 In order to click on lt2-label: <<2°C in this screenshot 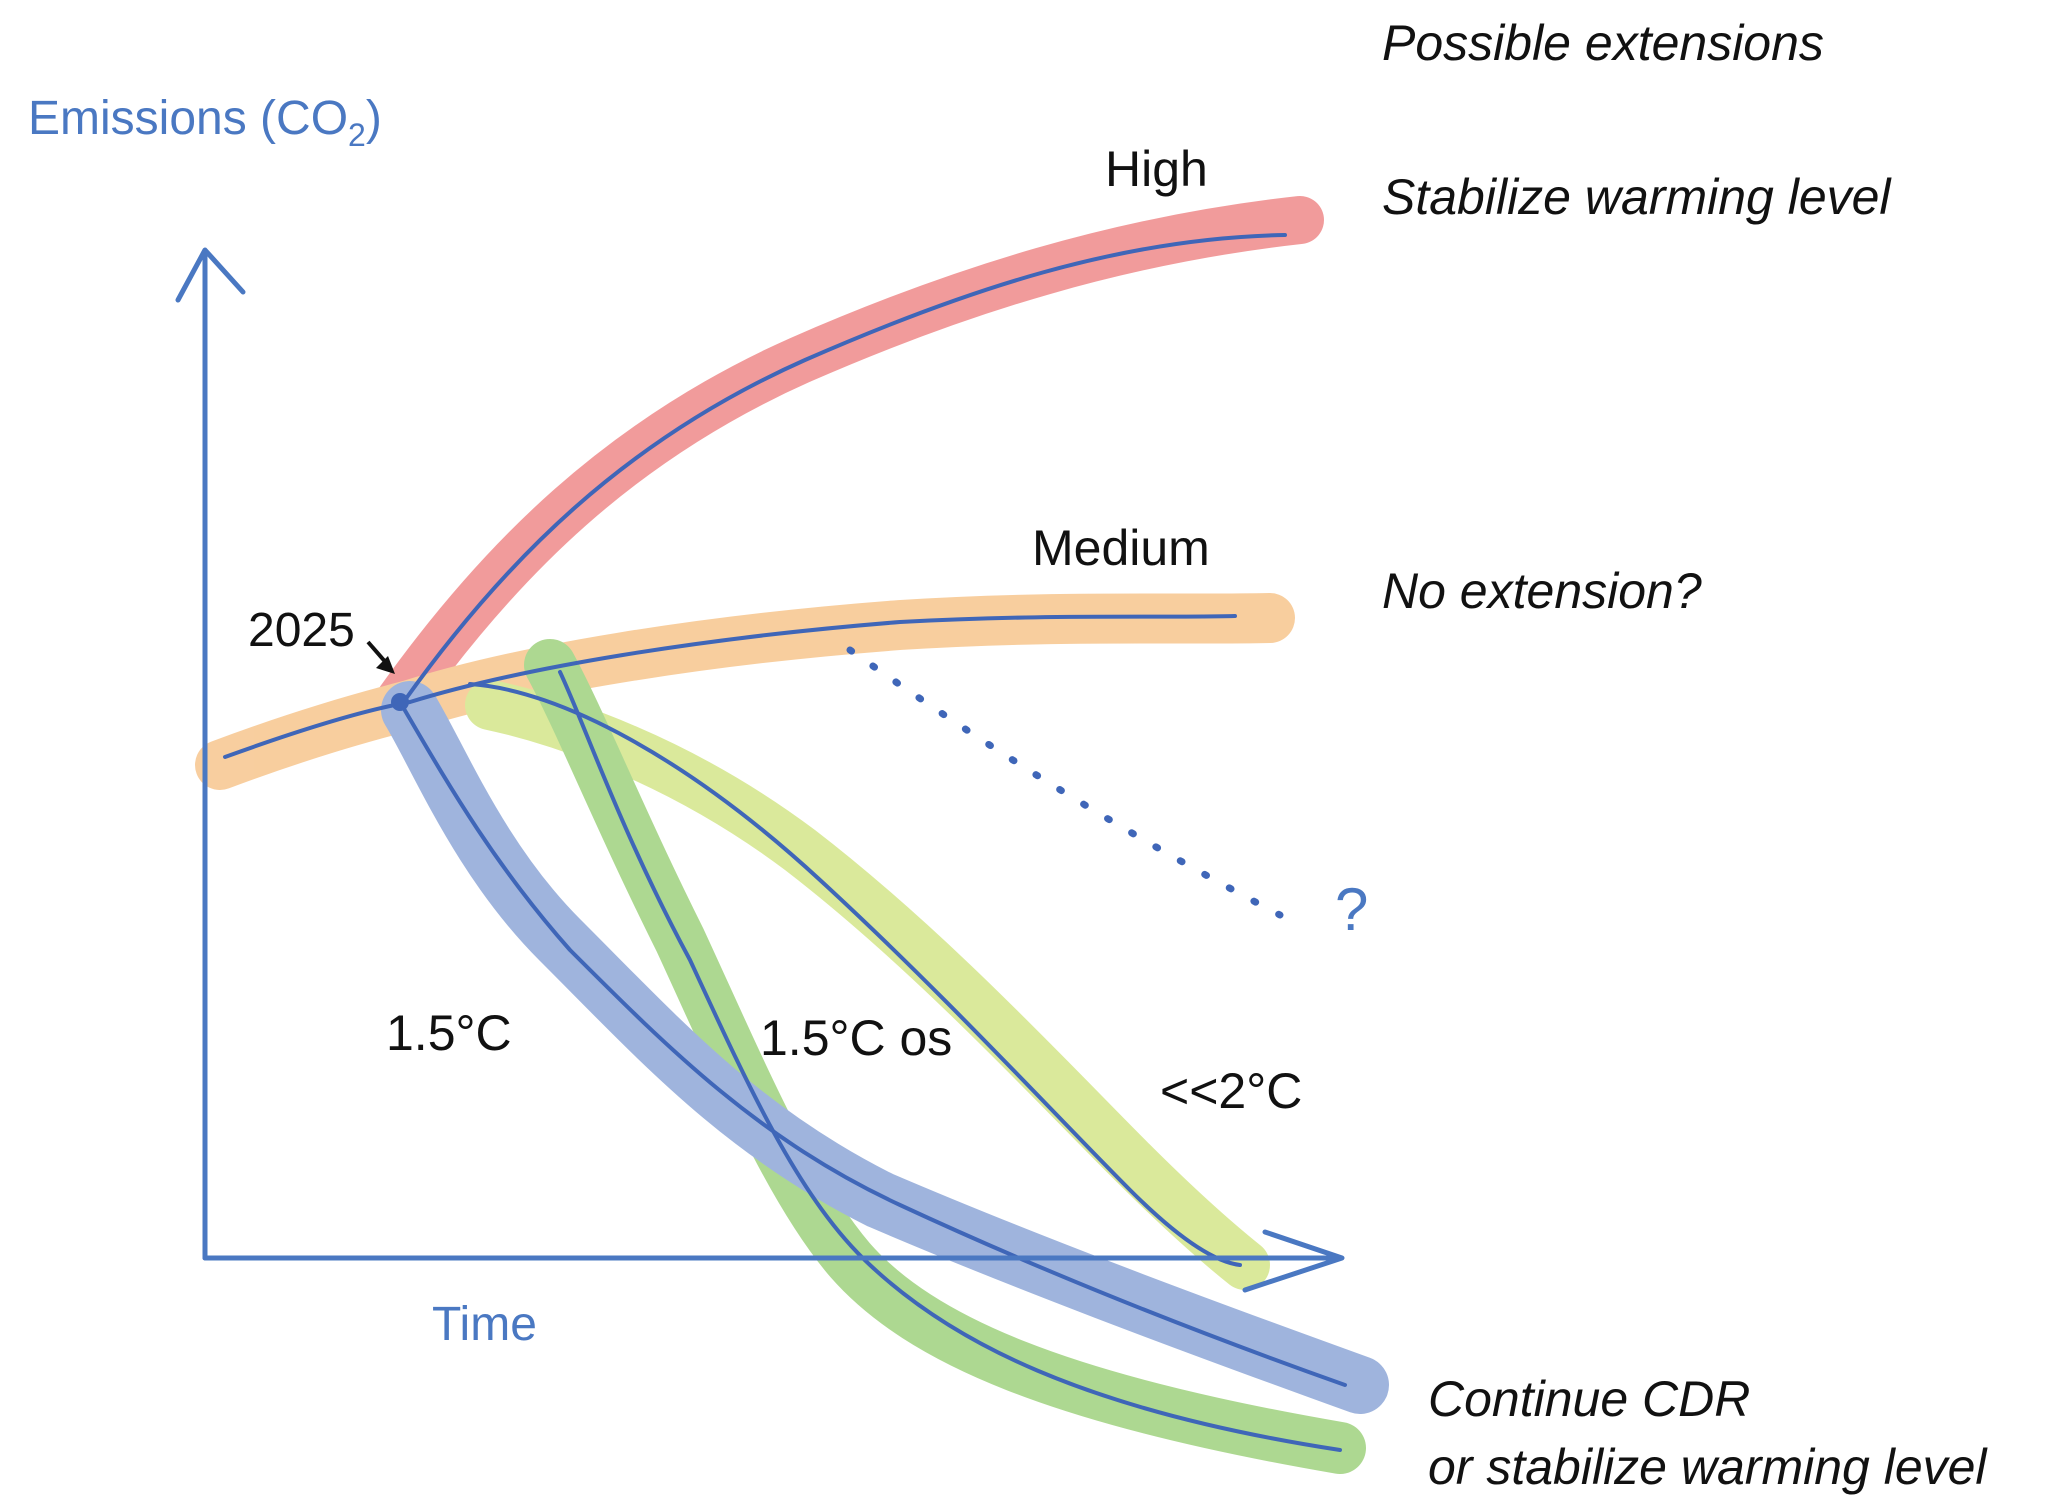, I will do `click(1231, 1091)`.